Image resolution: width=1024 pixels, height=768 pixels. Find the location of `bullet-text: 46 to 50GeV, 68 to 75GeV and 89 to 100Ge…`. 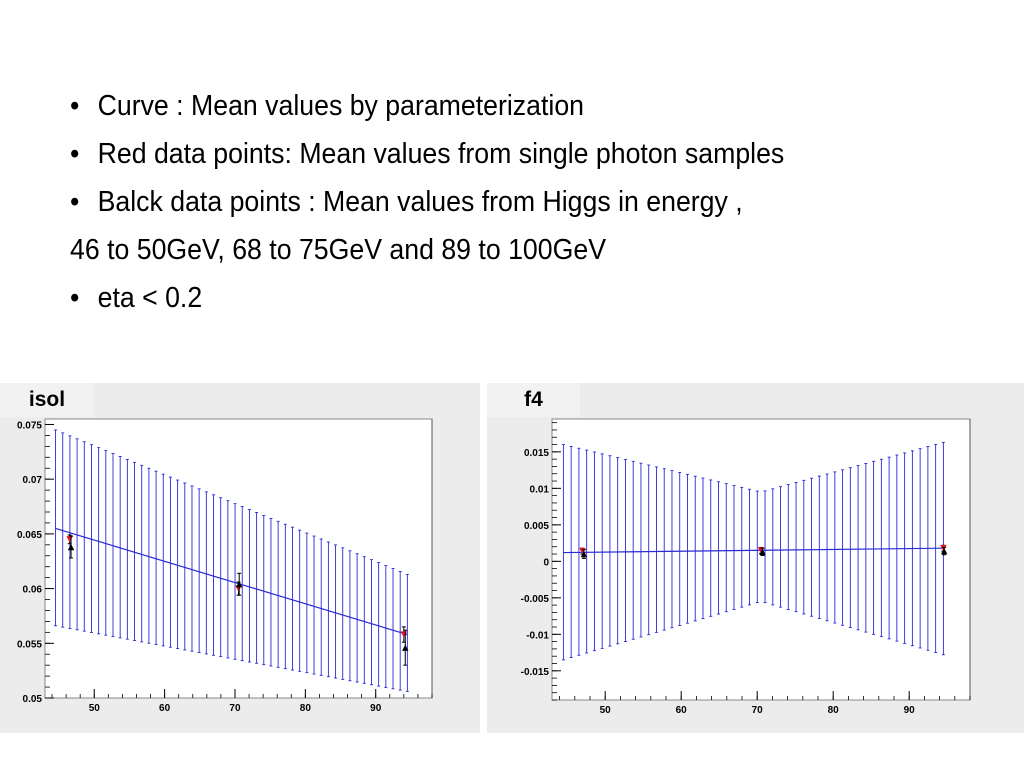

bullet-text: 46 to 50GeV, 68 to 75GeV and 89 to 100Ge… is located at coordinates (338, 250).